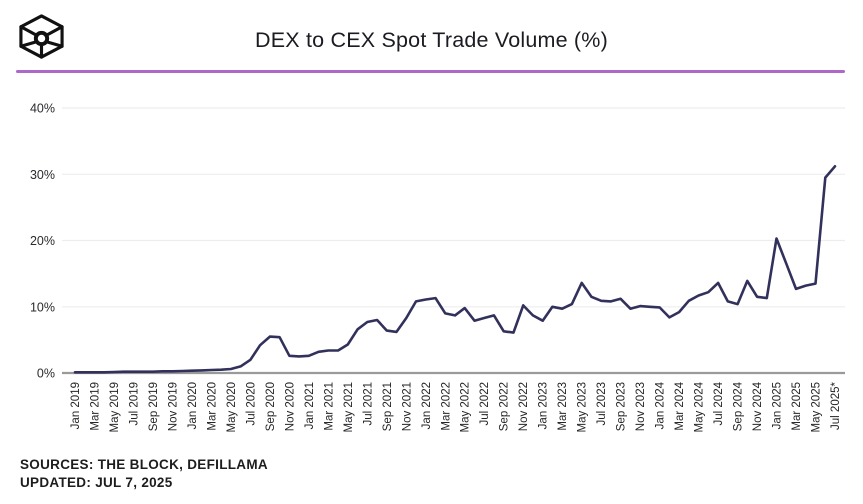  I want to click on y-tick-label: 0%, so click(46, 374).